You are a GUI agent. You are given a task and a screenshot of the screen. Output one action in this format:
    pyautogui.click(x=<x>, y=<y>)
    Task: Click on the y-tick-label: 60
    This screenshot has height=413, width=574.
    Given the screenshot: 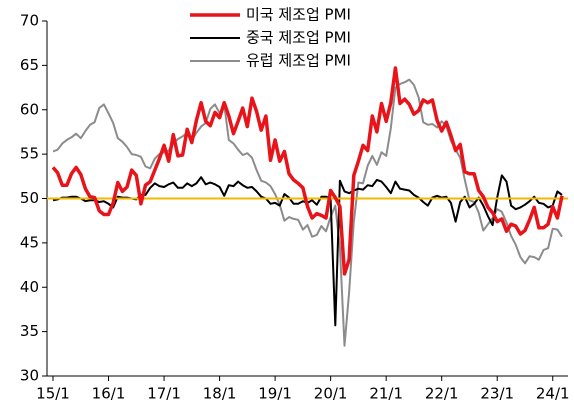 What is the action you would take?
    pyautogui.click(x=29, y=109)
    